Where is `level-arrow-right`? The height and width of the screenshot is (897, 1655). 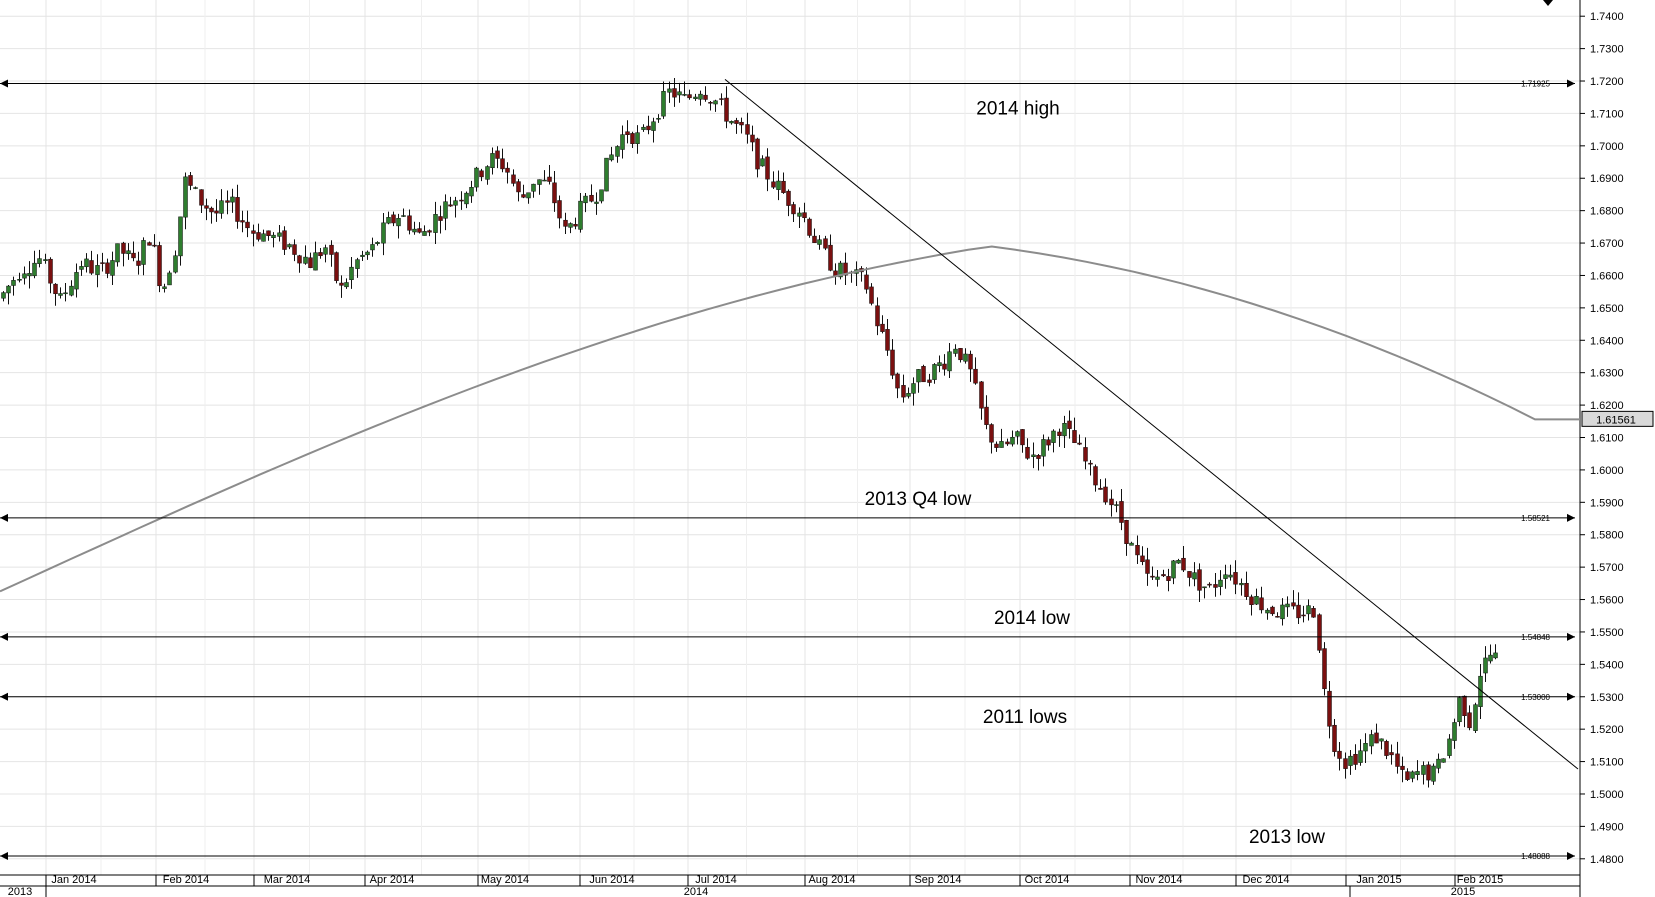 level-arrow-right is located at coordinates (1571, 517).